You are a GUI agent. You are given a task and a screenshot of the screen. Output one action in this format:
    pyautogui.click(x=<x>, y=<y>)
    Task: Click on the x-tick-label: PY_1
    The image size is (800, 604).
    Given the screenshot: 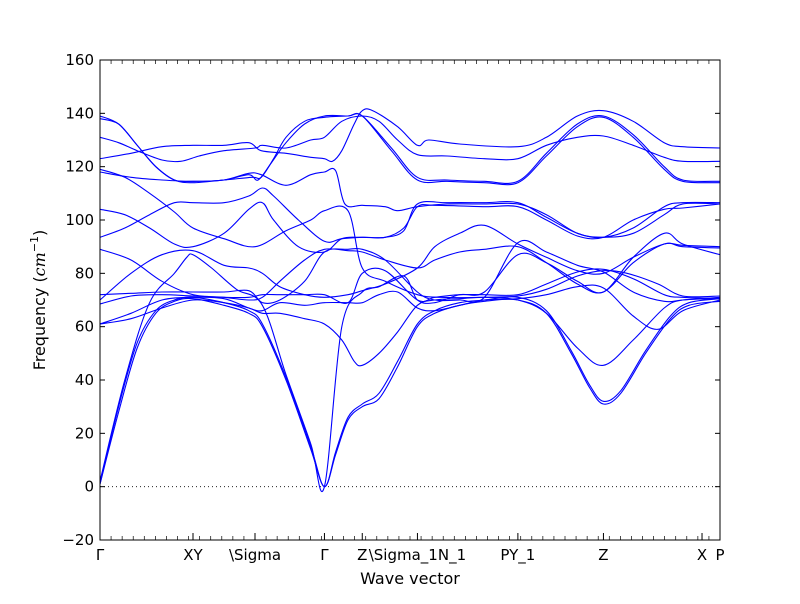 What is the action you would take?
    pyautogui.click(x=517, y=555)
    